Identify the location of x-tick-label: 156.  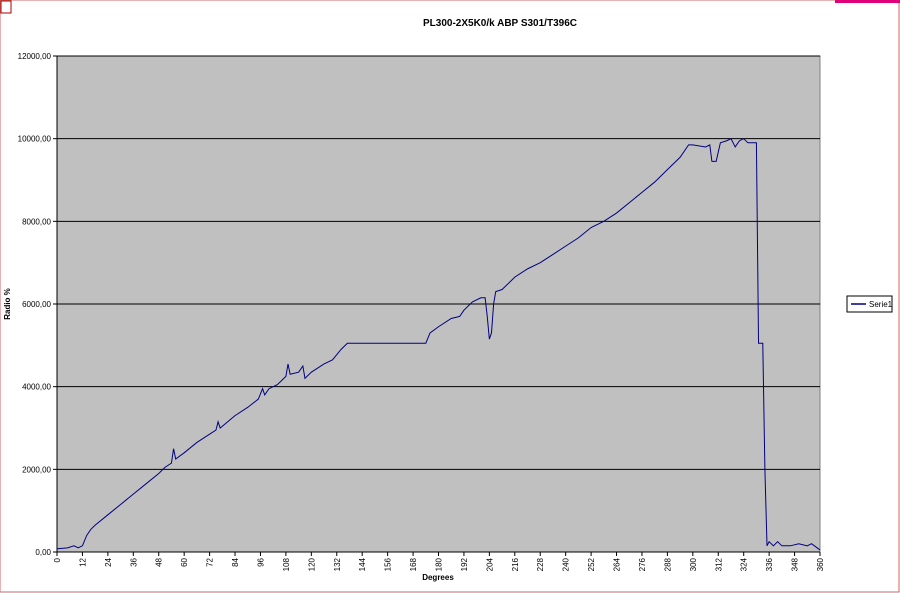
(388, 564).